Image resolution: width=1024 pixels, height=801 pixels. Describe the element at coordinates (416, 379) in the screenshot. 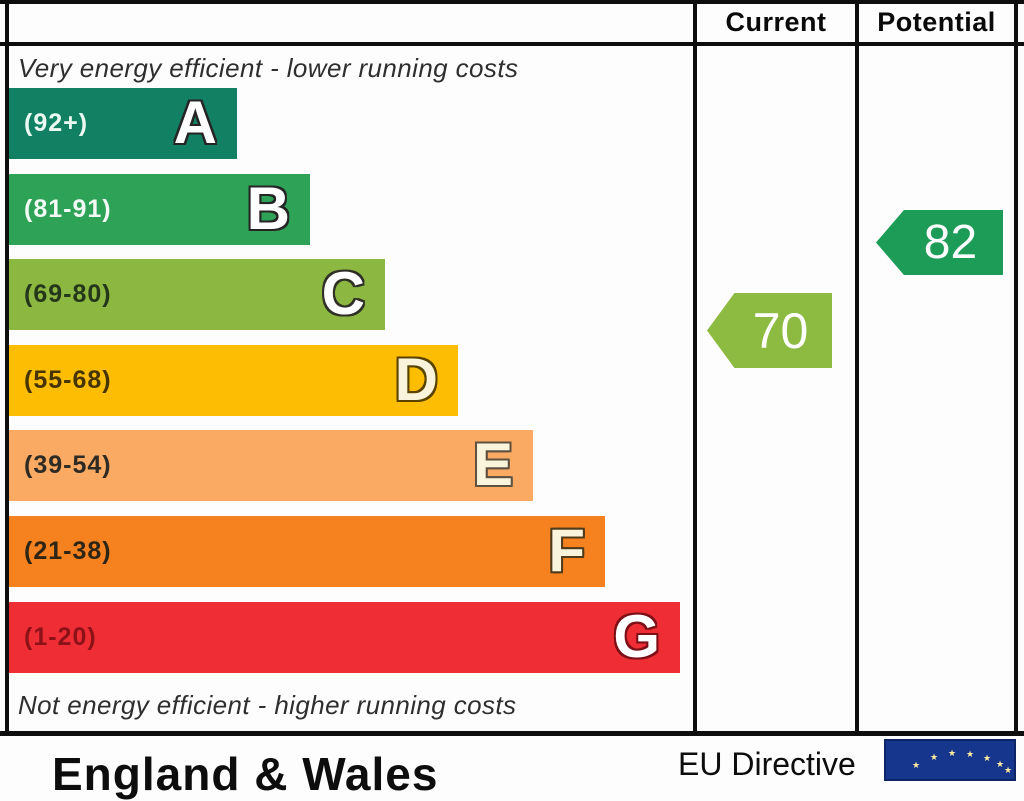

I see `band-letter: D` at that location.